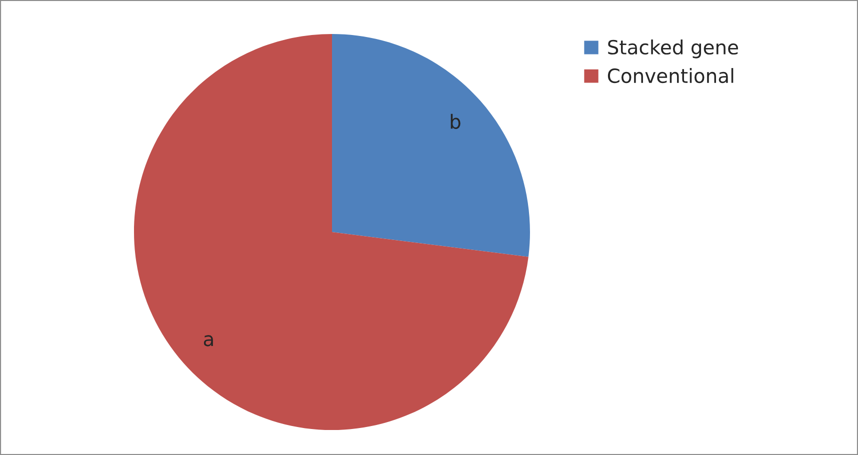 This screenshot has width=858, height=455. What do you see at coordinates (673, 49) in the screenshot?
I see `legend-label: Stacked gene` at bounding box center [673, 49].